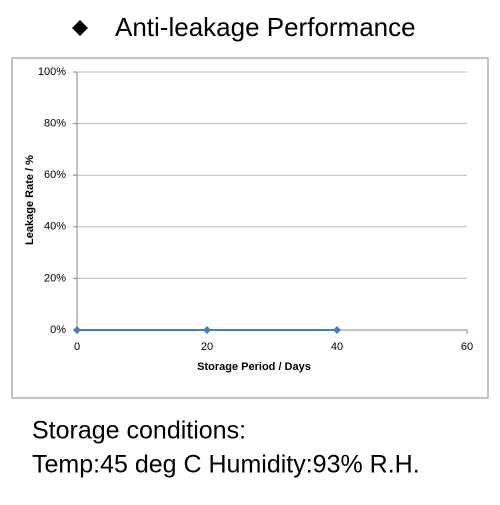 This screenshot has width=500, height=505. What do you see at coordinates (55, 175) in the screenshot?
I see `y-tick-label: 60%` at bounding box center [55, 175].